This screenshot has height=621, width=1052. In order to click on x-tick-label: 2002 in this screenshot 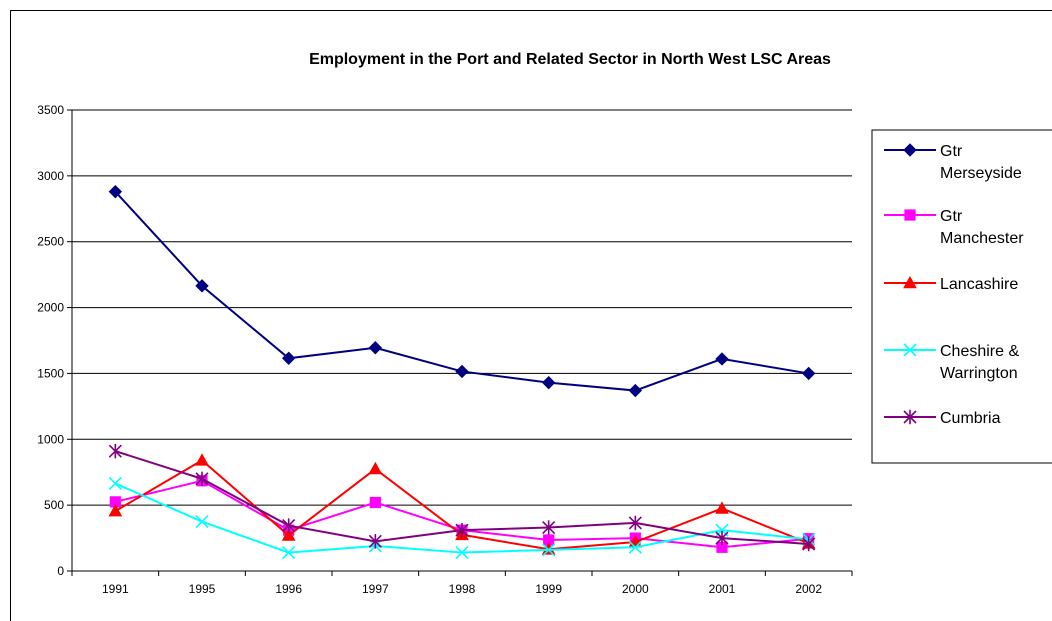, I will do `click(808, 589)`.